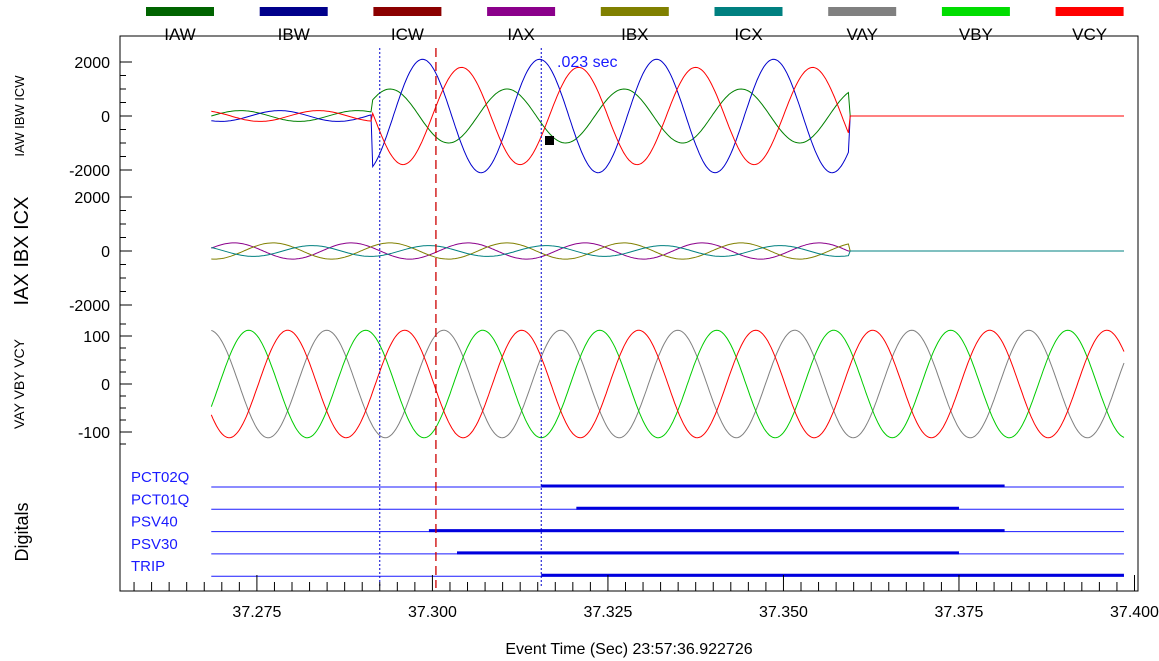 The height and width of the screenshot is (661, 1159). What do you see at coordinates (256, 612) in the screenshot?
I see `x-tick-label: 37.275` at bounding box center [256, 612].